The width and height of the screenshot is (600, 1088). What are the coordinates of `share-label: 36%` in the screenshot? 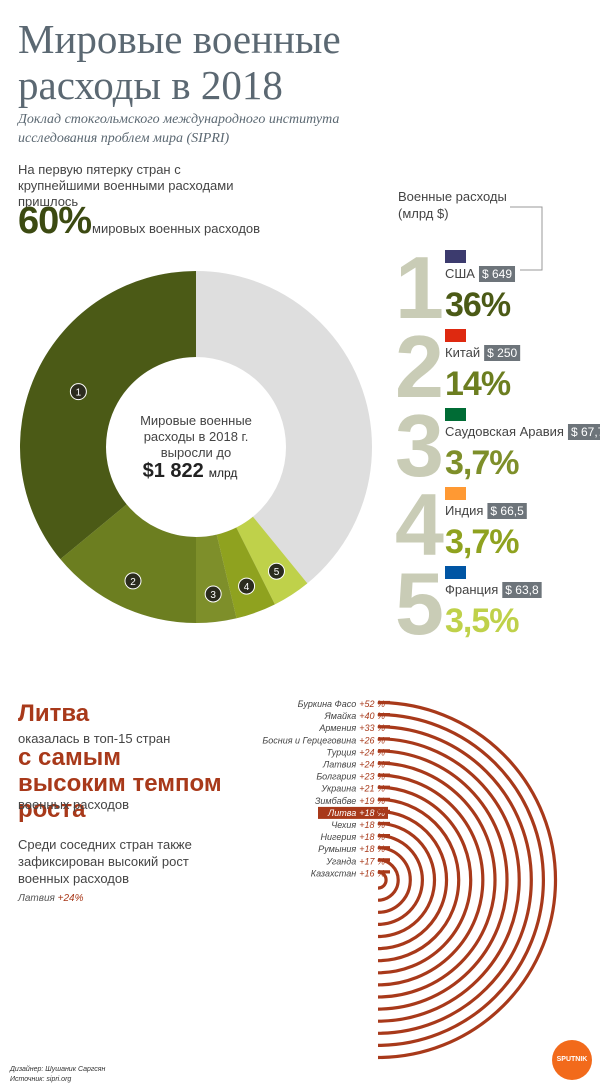 It's located at (478, 305).